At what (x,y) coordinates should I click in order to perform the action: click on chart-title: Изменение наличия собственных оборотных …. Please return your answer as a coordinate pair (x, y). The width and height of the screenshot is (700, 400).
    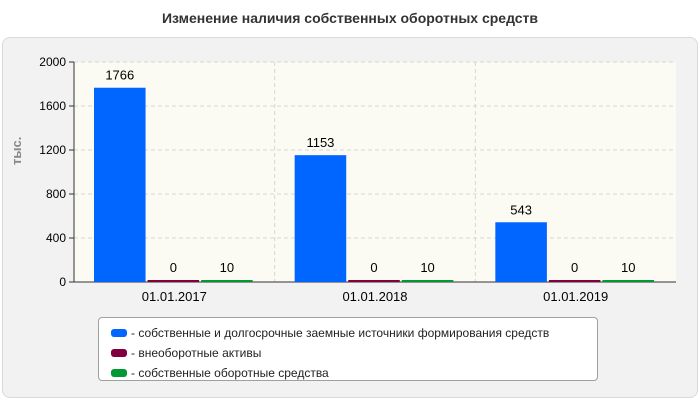
    Looking at the image, I should click on (350, 18).